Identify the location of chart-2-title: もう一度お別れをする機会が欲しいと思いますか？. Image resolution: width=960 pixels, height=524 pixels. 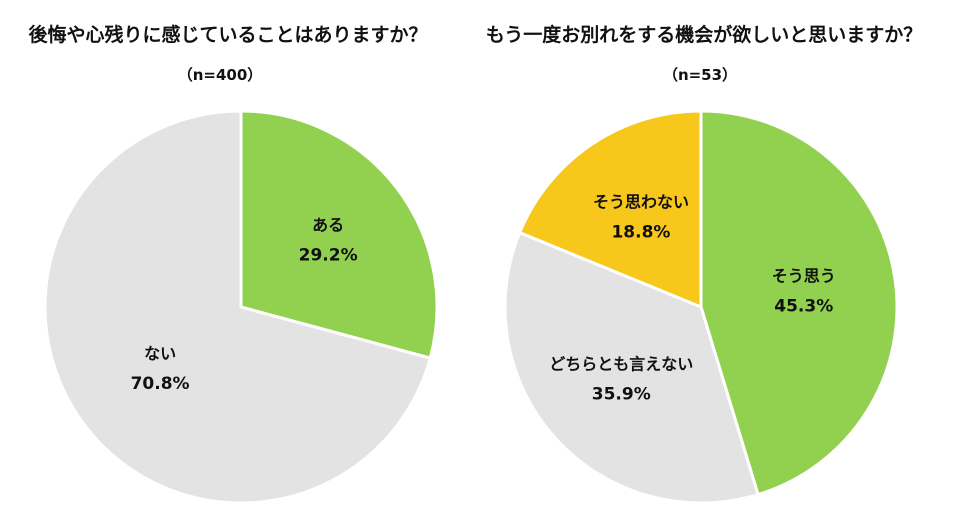
(704, 35).